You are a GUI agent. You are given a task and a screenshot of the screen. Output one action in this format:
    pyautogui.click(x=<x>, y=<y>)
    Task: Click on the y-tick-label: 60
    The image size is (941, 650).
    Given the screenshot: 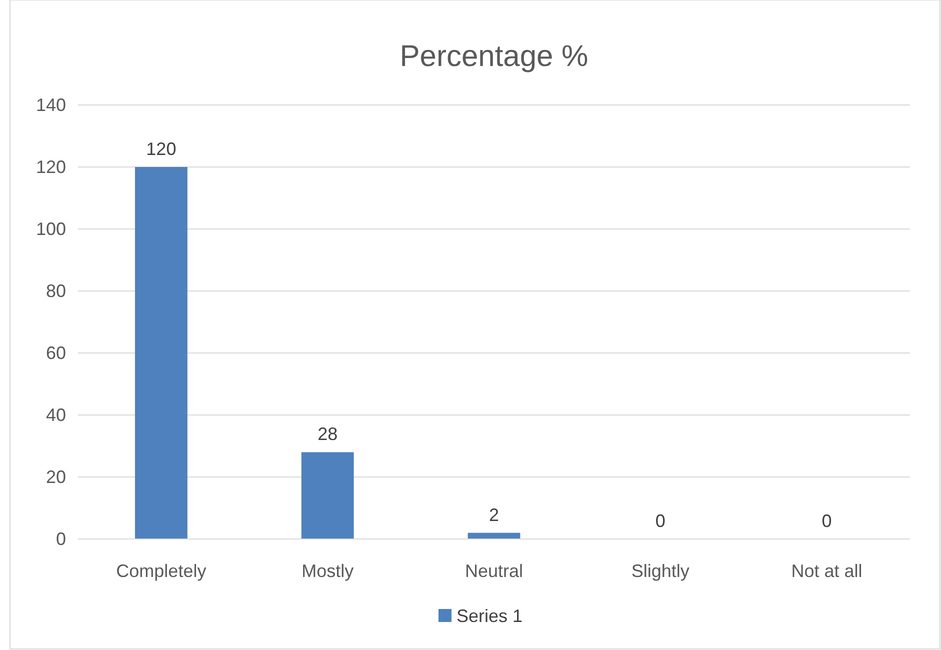 What is the action you would take?
    pyautogui.click(x=56, y=353)
    